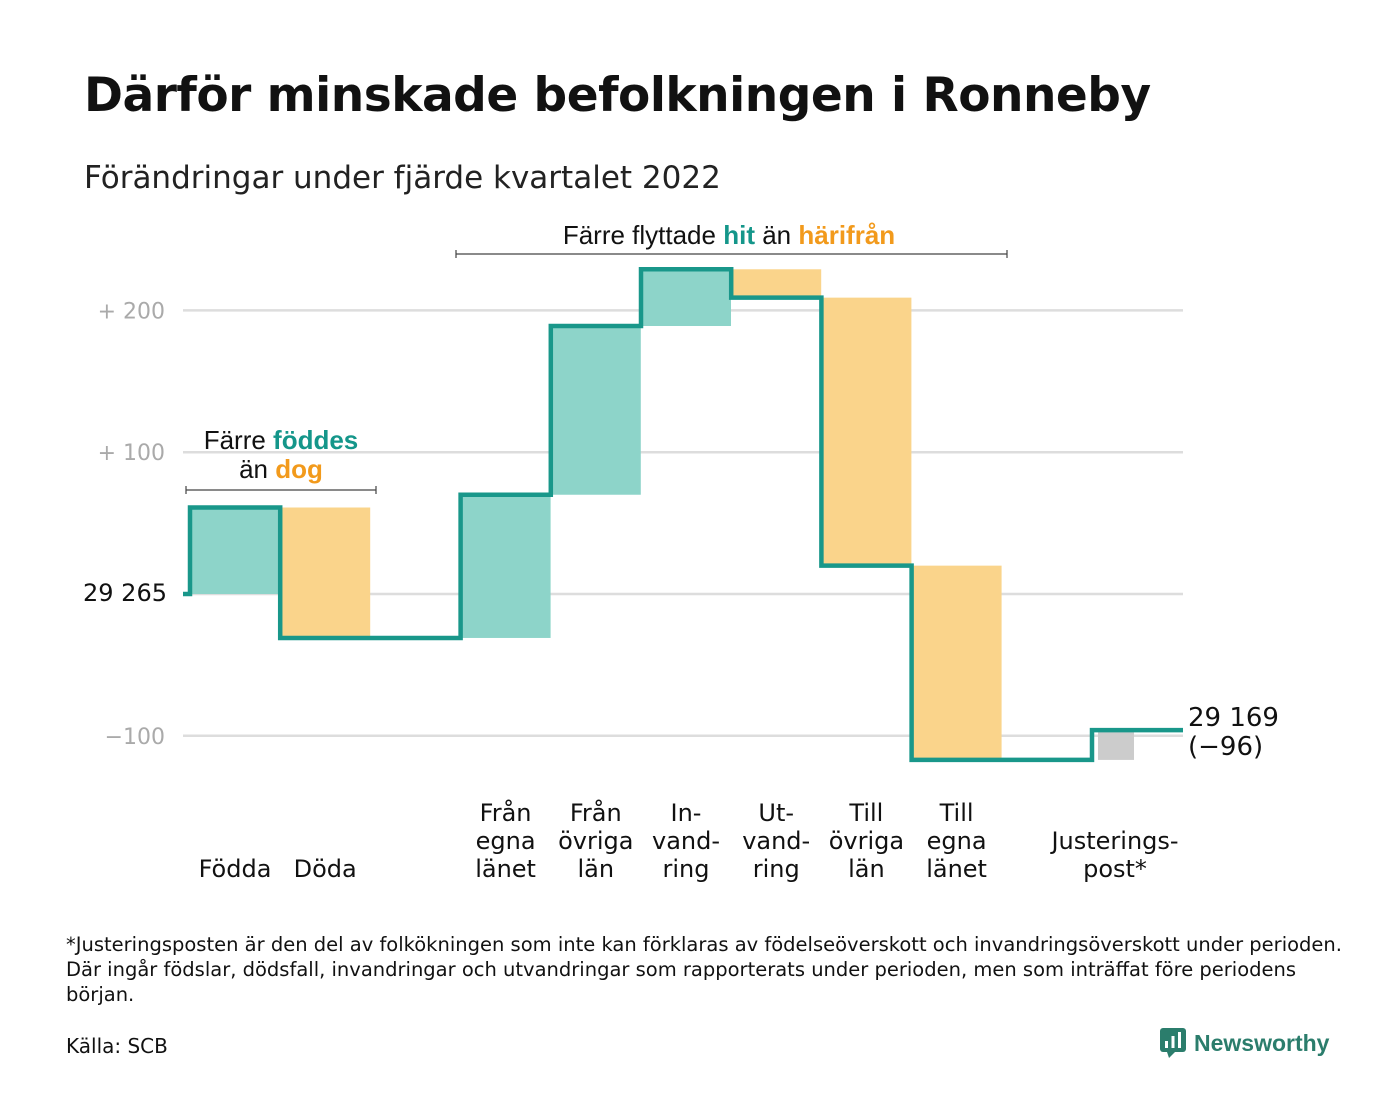 The width and height of the screenshot is (1400, 1120). What do you see at coordinates (117, 1046) in the screenshot?
I see `source-label: Källa: SCB` at bounding box center [117, 1046].